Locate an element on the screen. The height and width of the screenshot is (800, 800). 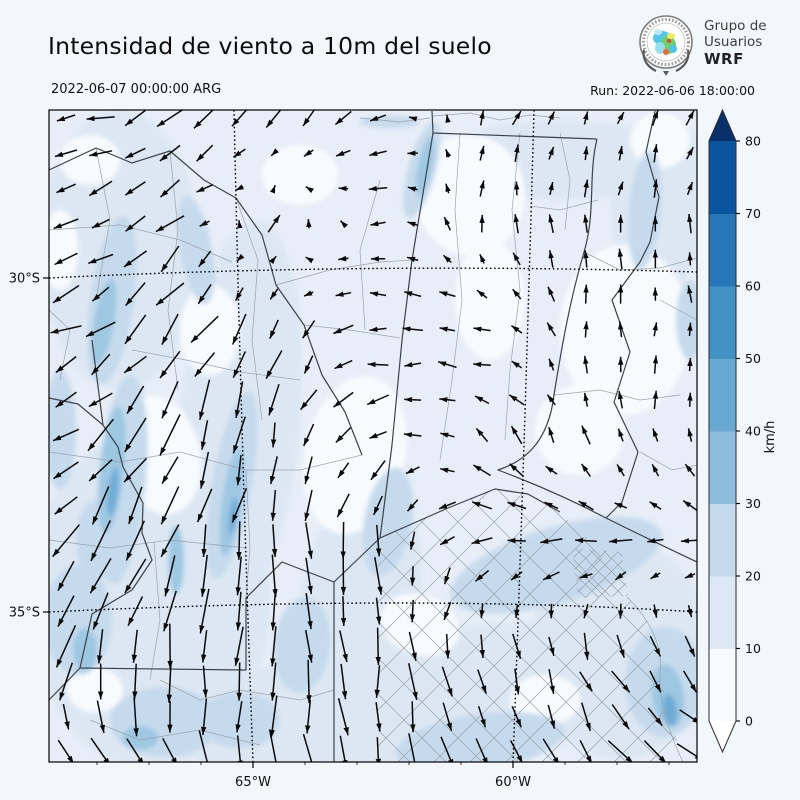
colorbar-over-arrow is located at coordinates (722, 125).